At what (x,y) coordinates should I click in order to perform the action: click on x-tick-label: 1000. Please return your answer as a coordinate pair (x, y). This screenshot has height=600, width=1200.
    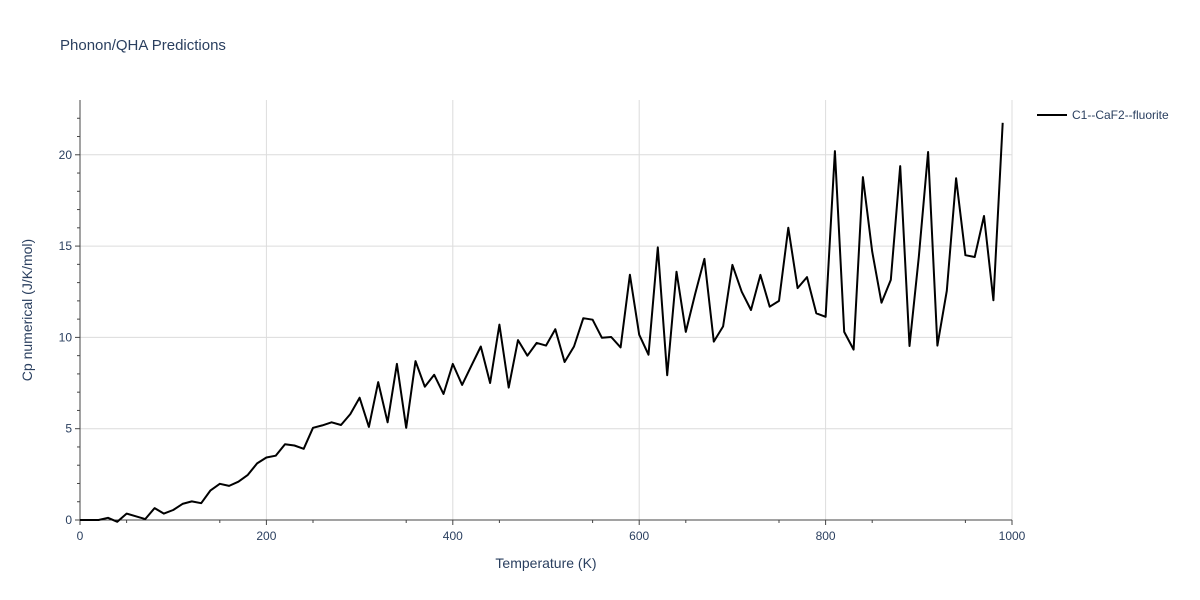
    Looking at the image, I should click on (1012, 536).